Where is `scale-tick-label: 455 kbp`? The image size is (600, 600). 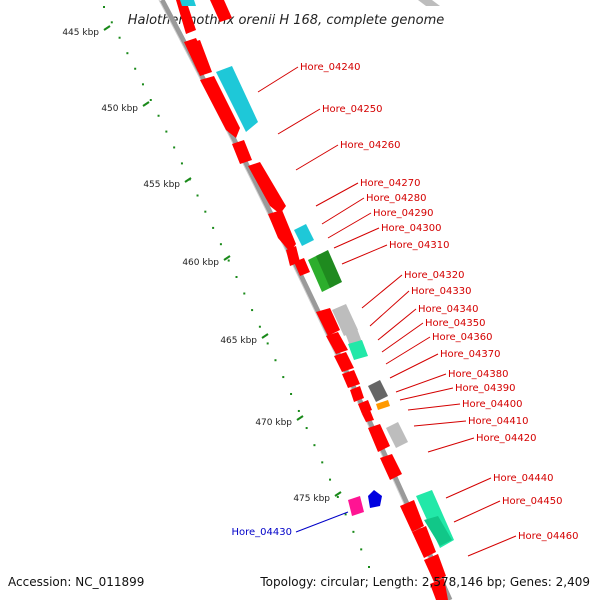
scale-tick-label: 455 kbp is located at coordinates (161, 185).